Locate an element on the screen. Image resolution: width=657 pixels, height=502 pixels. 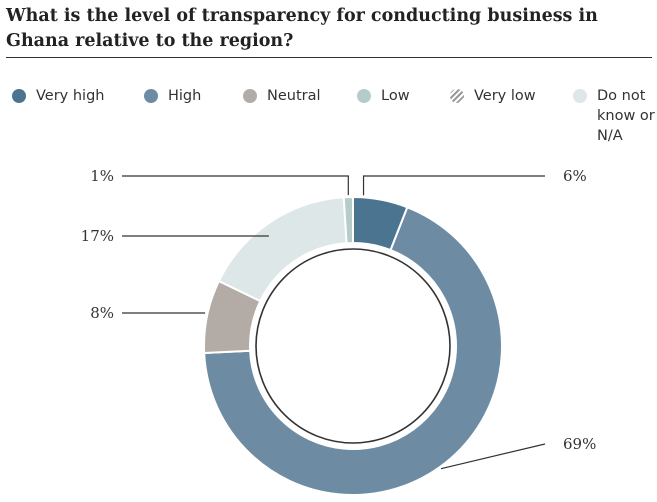
legend-swatch-very-low is located at coordinates (457, 96).